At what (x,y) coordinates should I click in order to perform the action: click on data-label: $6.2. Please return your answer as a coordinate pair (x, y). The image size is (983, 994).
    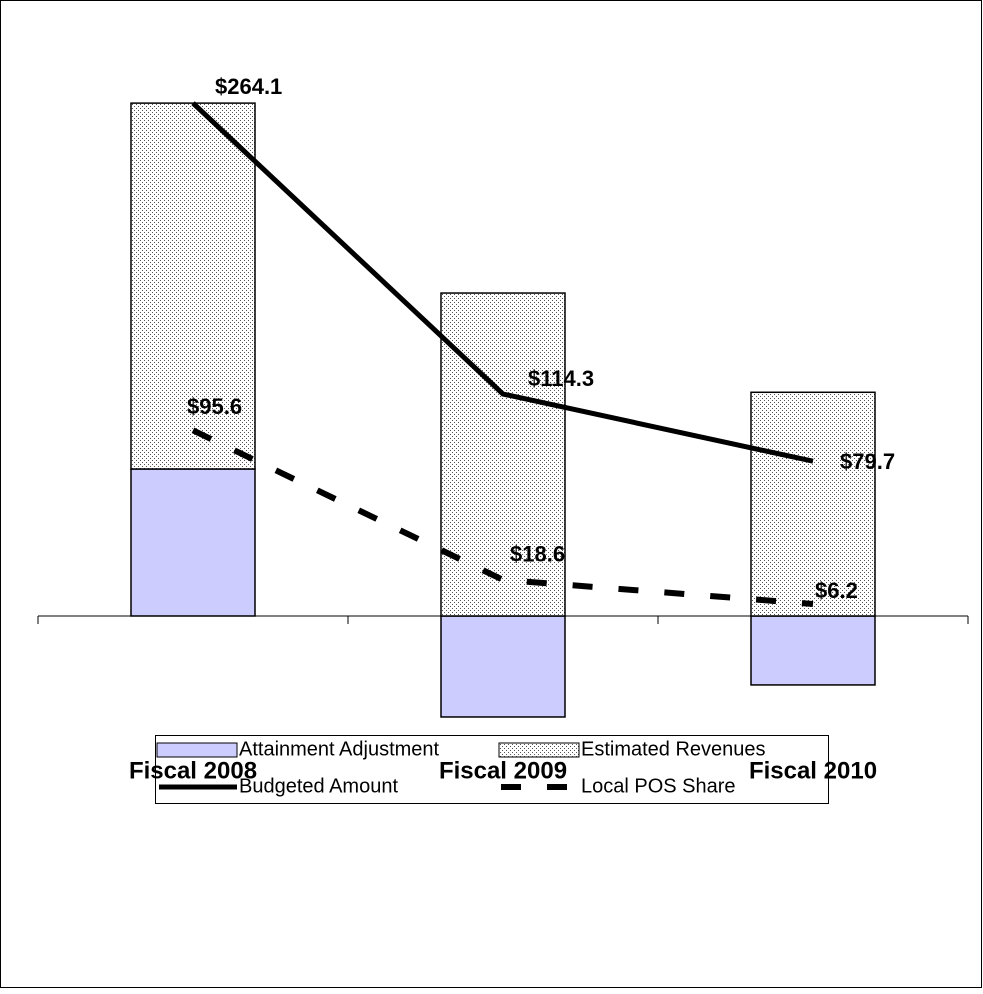
    Looking at the image, I should click on (836, 590).